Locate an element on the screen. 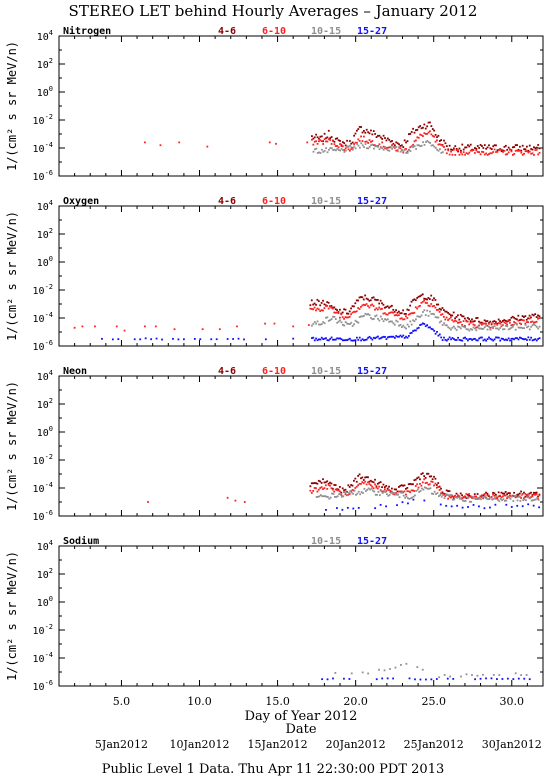 This screenshot has height=780, width=546. neon-ytick-label: 10-4 is located at coordinates (43, 488).